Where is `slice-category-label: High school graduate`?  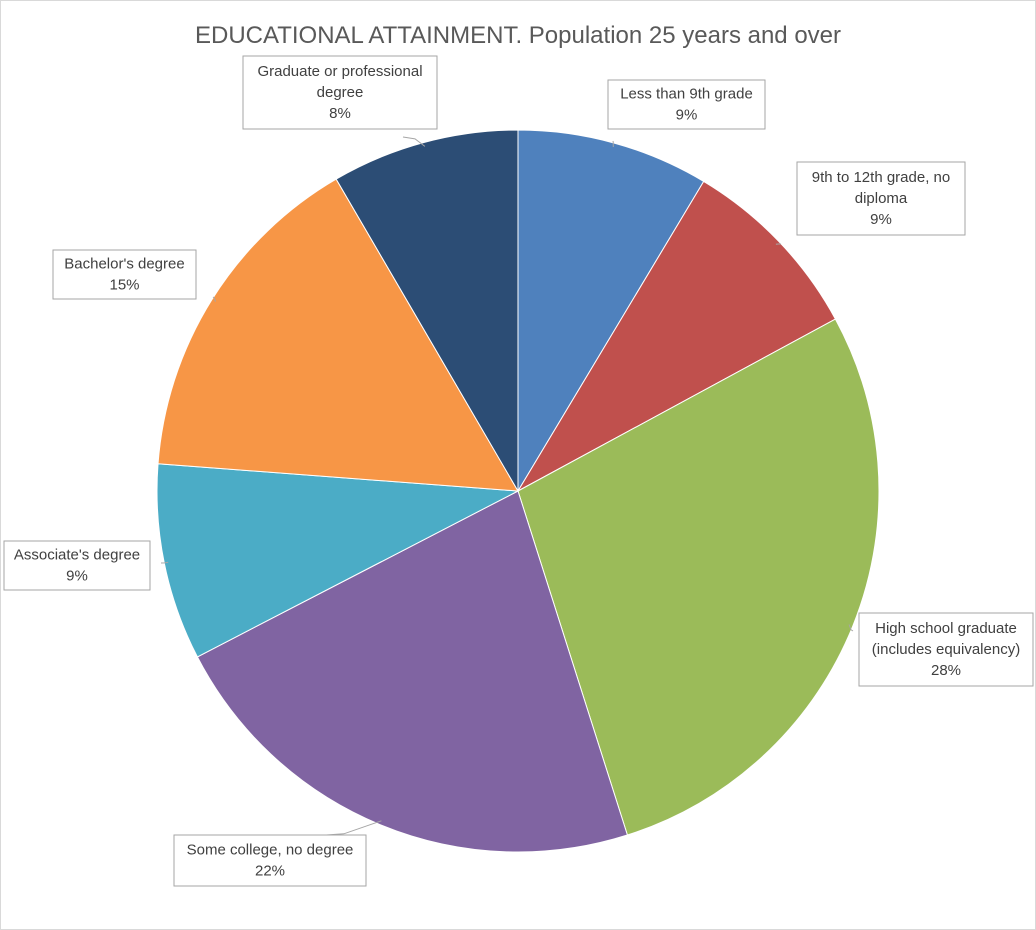 slice-category-label: High school graduate is located at coordinates (946, 628).